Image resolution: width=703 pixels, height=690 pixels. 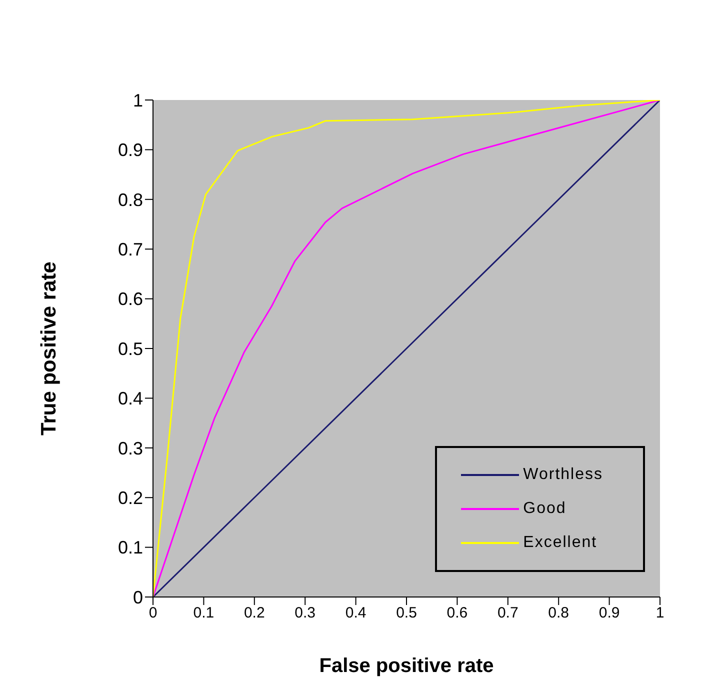 I want to click on x-tick-label: 0.8, so click(x=559, y=613).